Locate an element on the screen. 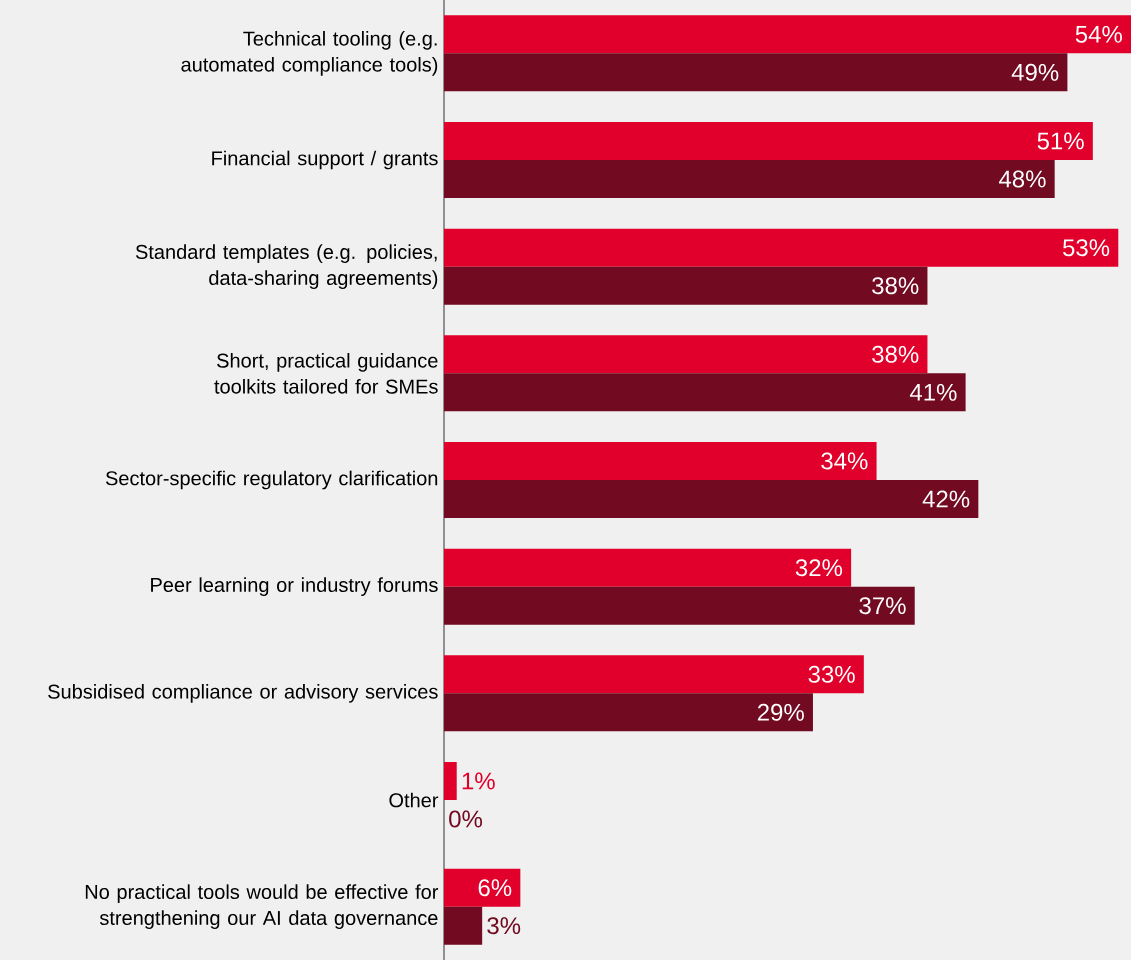 The height and width of the screenshot is (960, 1131). data-label: 29% is located at coordinates (780, 712).